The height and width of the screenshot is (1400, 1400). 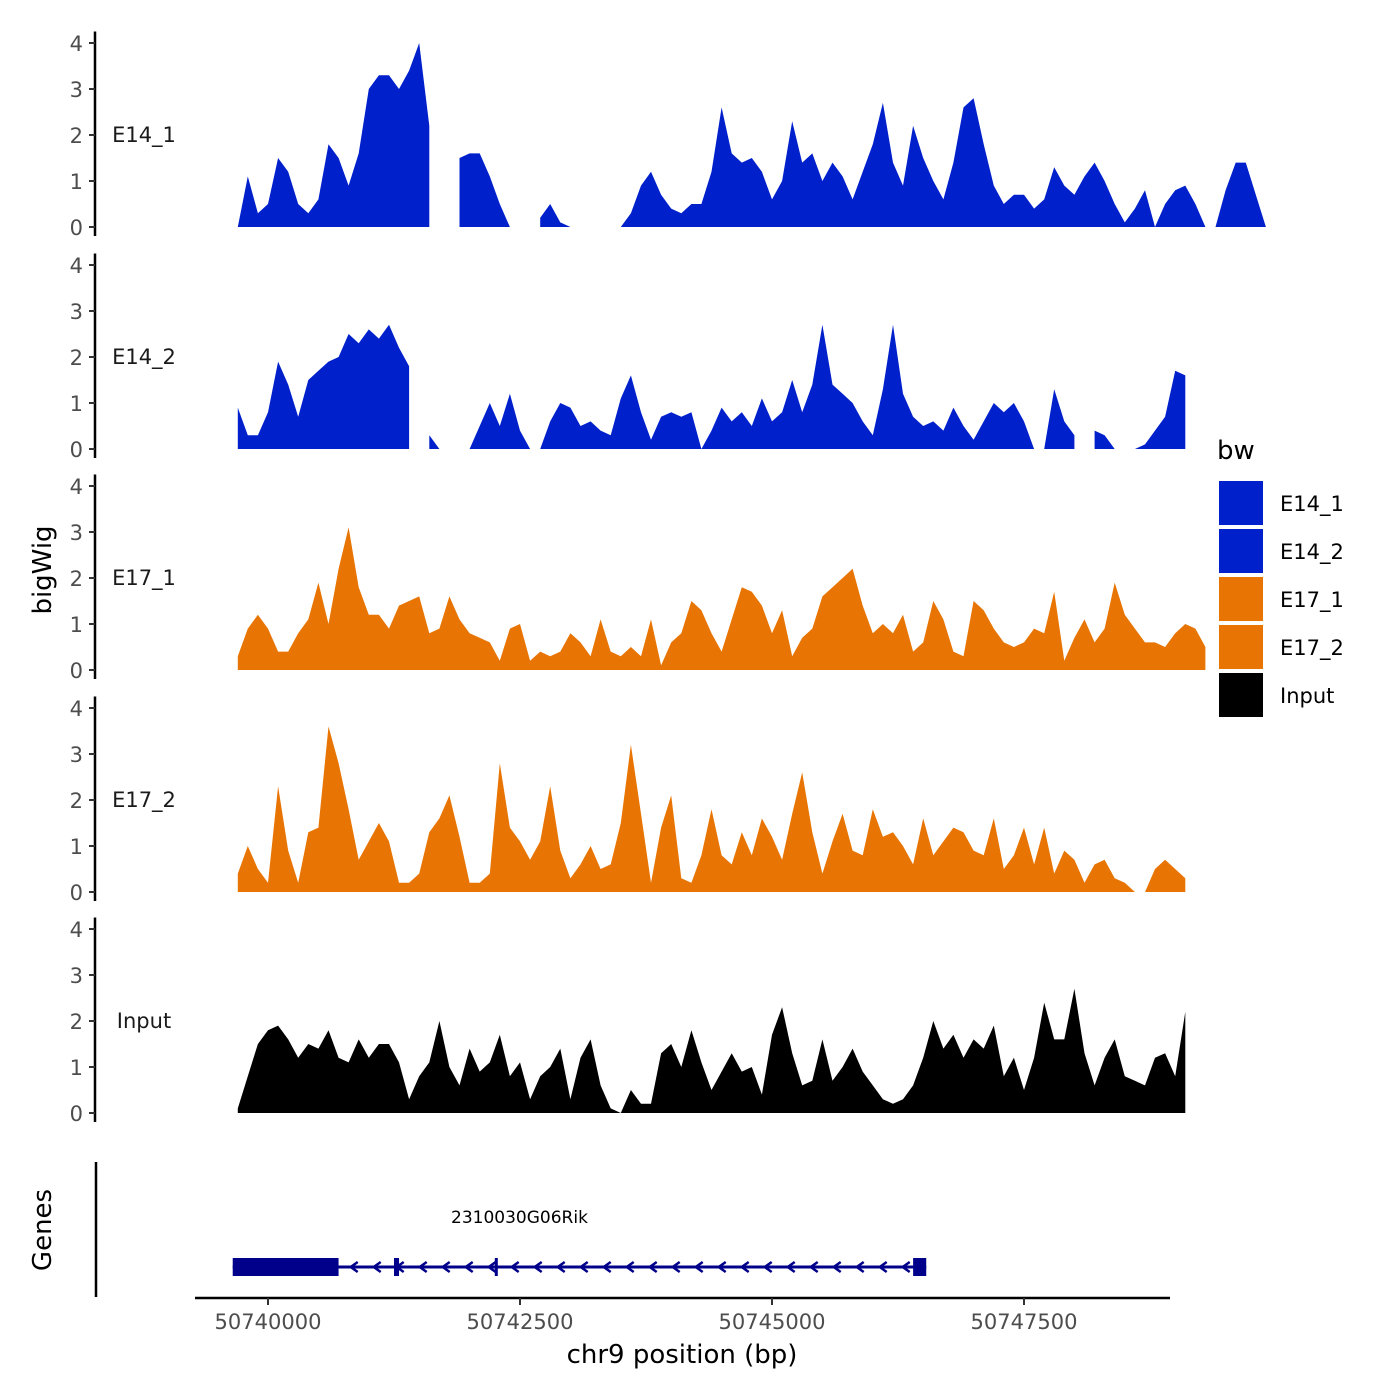 What do you see at coordinates (1312, 552) in the screenshot?
I see `legend-label: E14_2` at bounding box center [1312, 552].